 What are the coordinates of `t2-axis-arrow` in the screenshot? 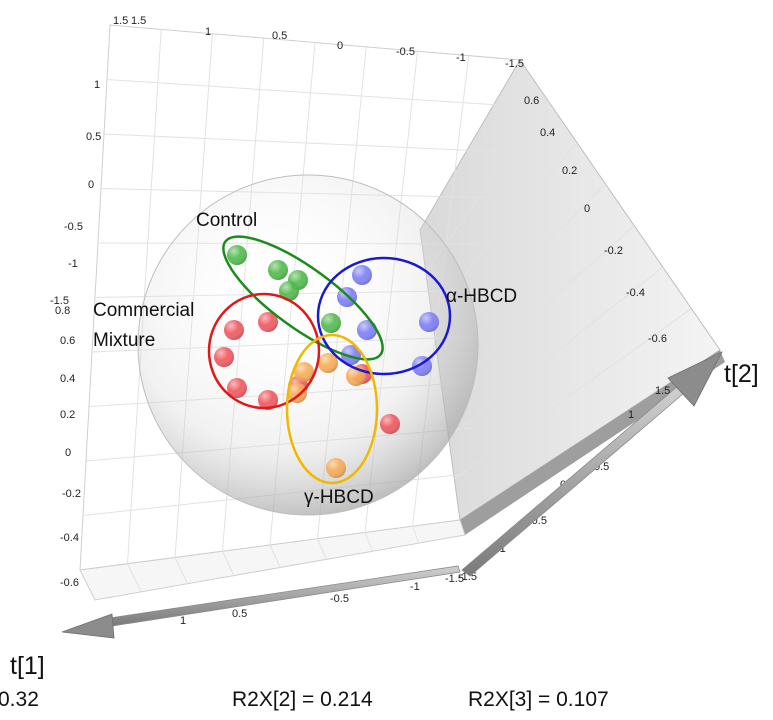 It's located at (592, 464).